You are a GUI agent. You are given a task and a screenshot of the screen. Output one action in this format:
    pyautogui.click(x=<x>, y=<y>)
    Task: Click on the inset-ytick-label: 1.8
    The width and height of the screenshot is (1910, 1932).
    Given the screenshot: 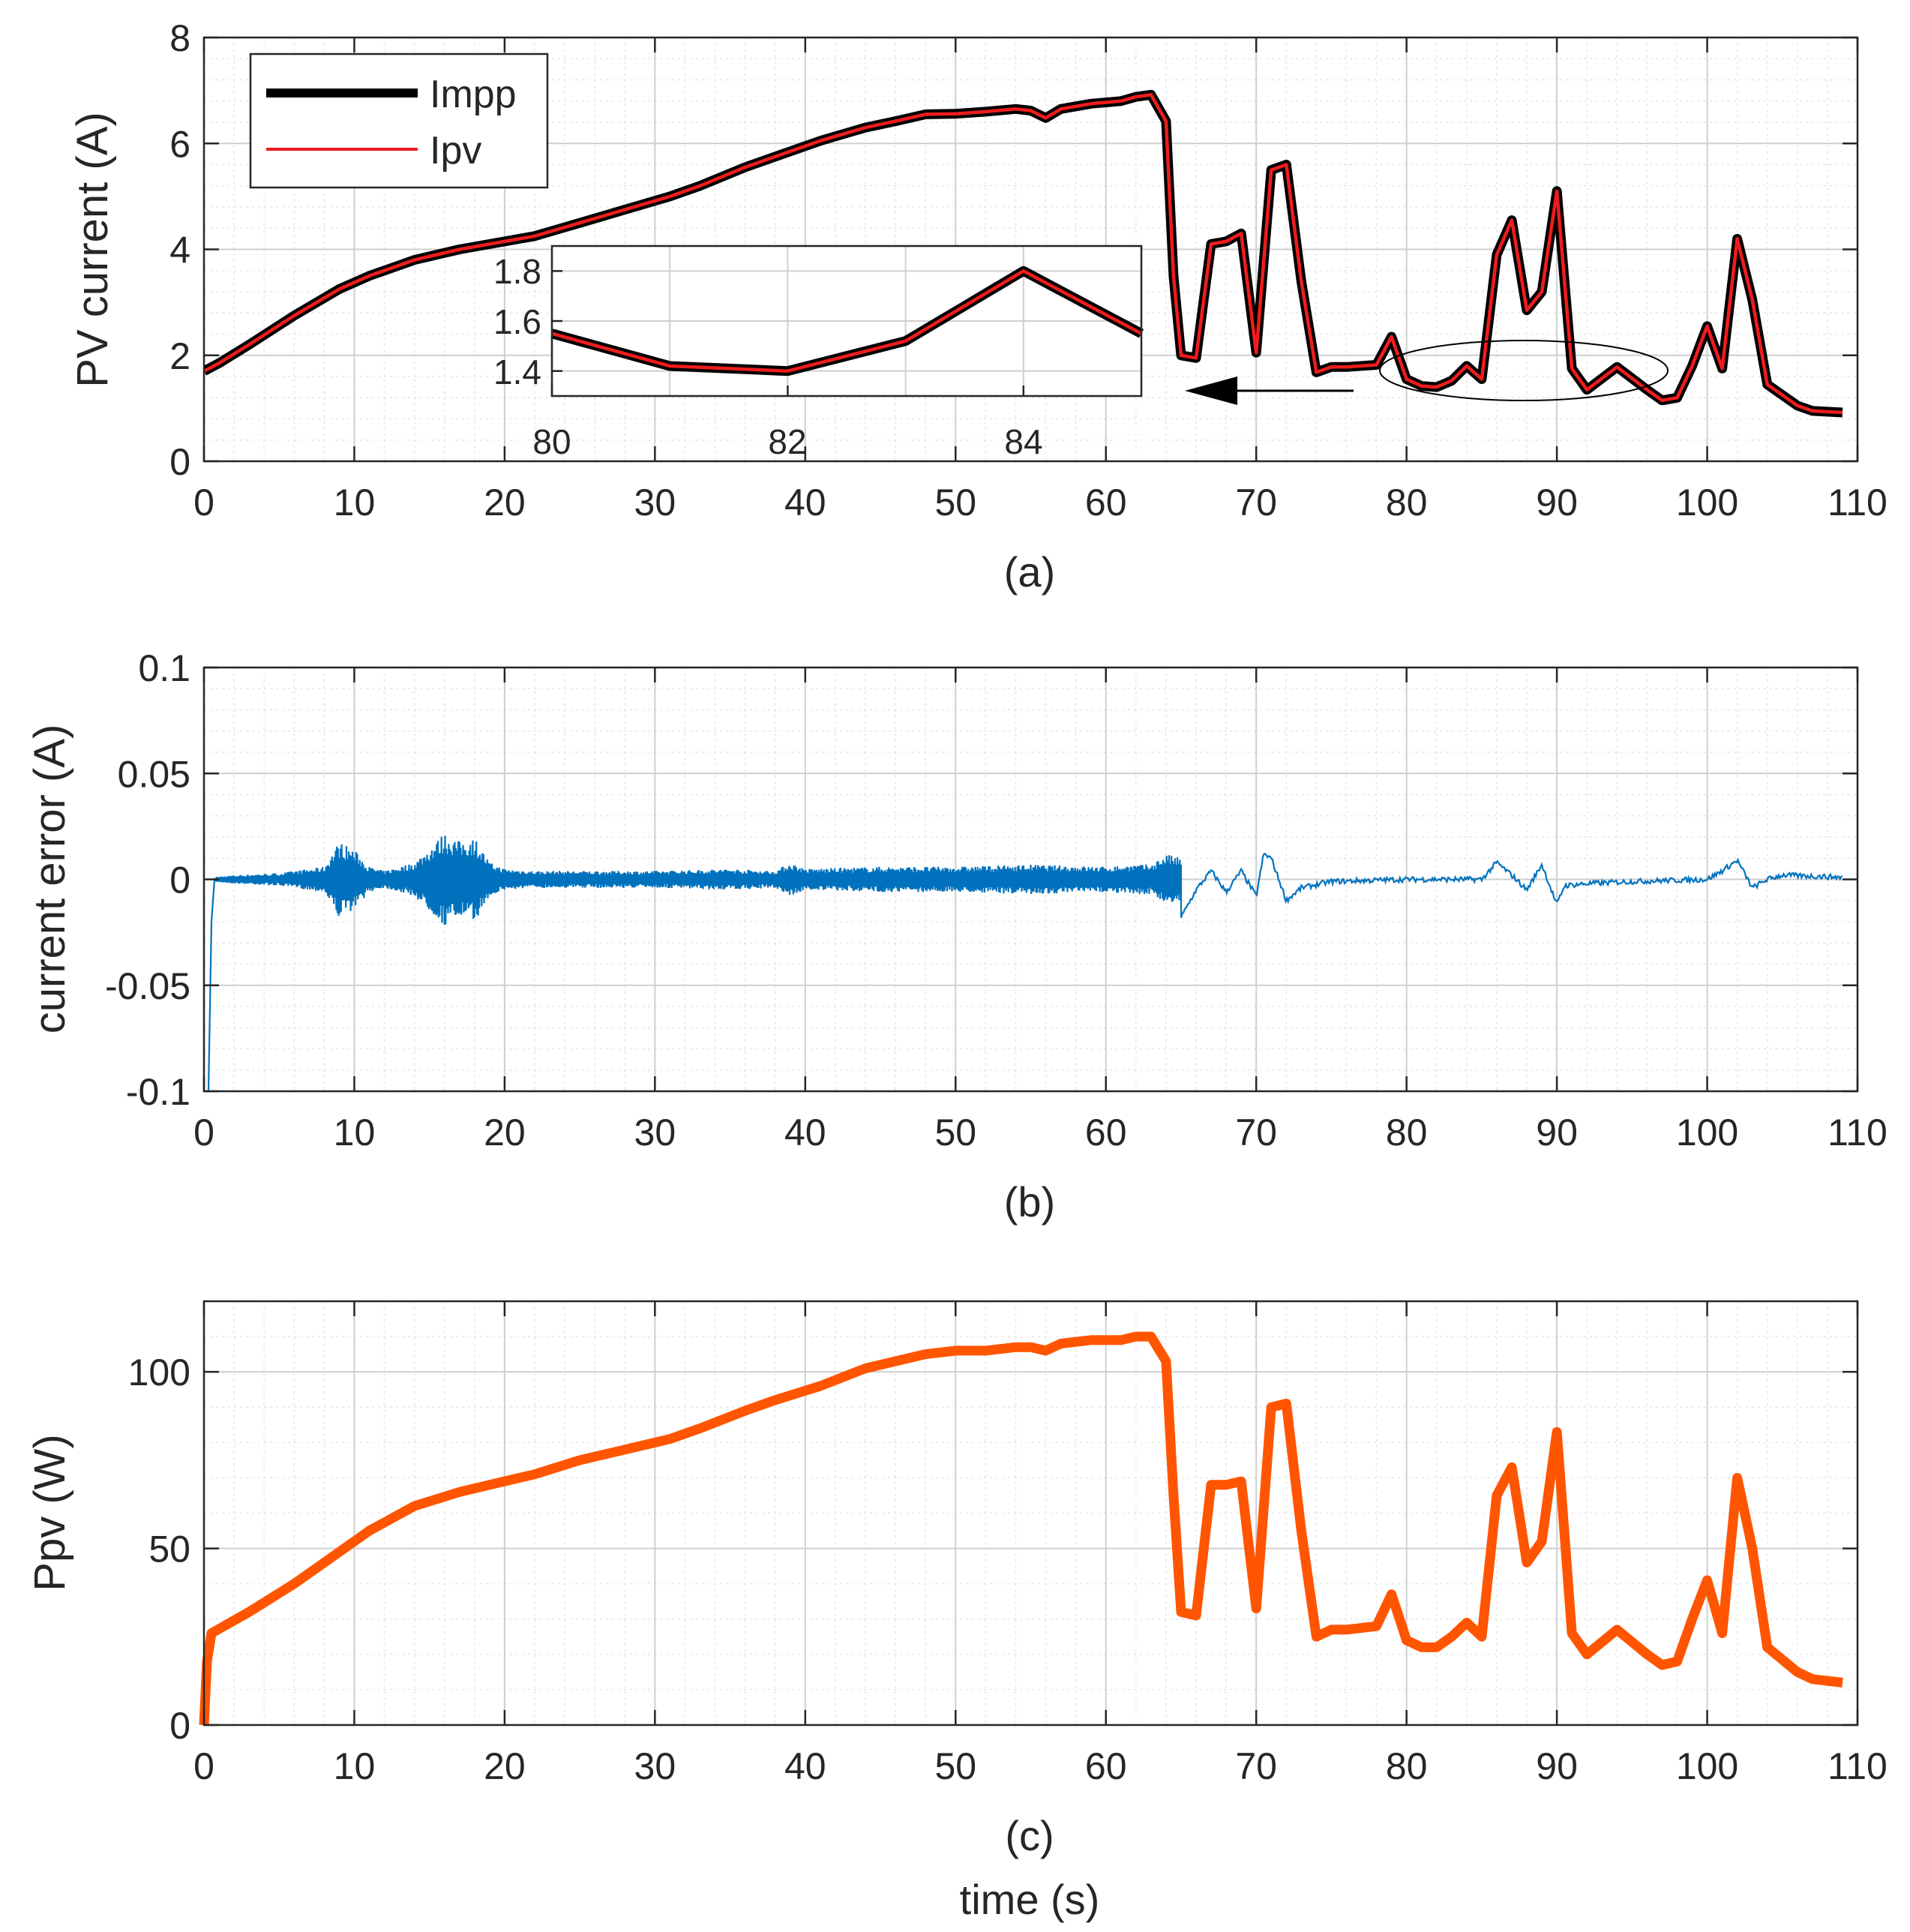 What is the action you would take?
    pyautogui.click(x=517, y=271)
    